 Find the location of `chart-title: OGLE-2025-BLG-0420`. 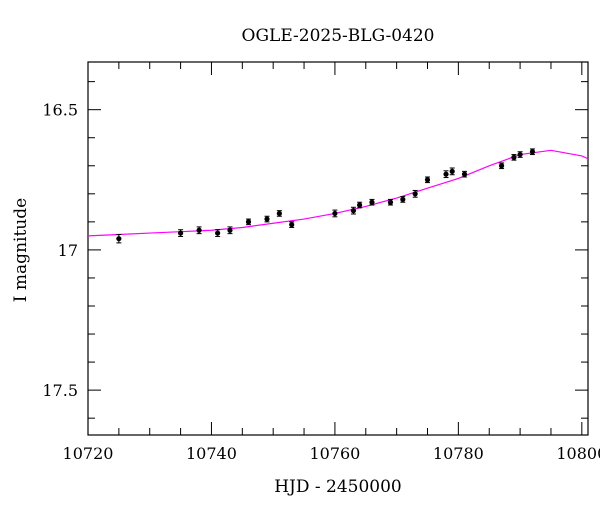

chart-title: OGLE-2025-BLG-0420 is located at coordinates (338, 36).